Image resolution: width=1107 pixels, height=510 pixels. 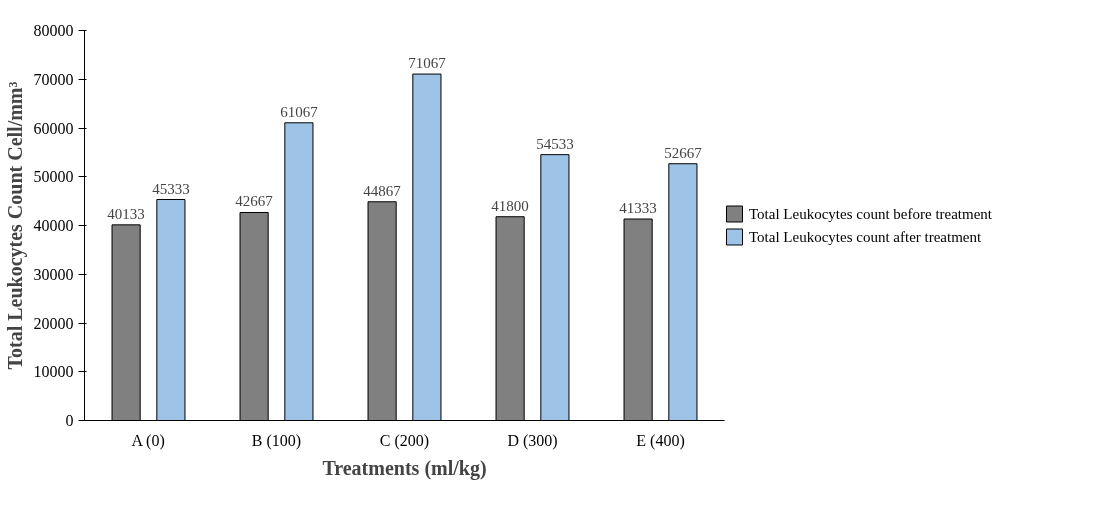 I want to click on y-tick-label: 50000, so click(x=53, y=177).